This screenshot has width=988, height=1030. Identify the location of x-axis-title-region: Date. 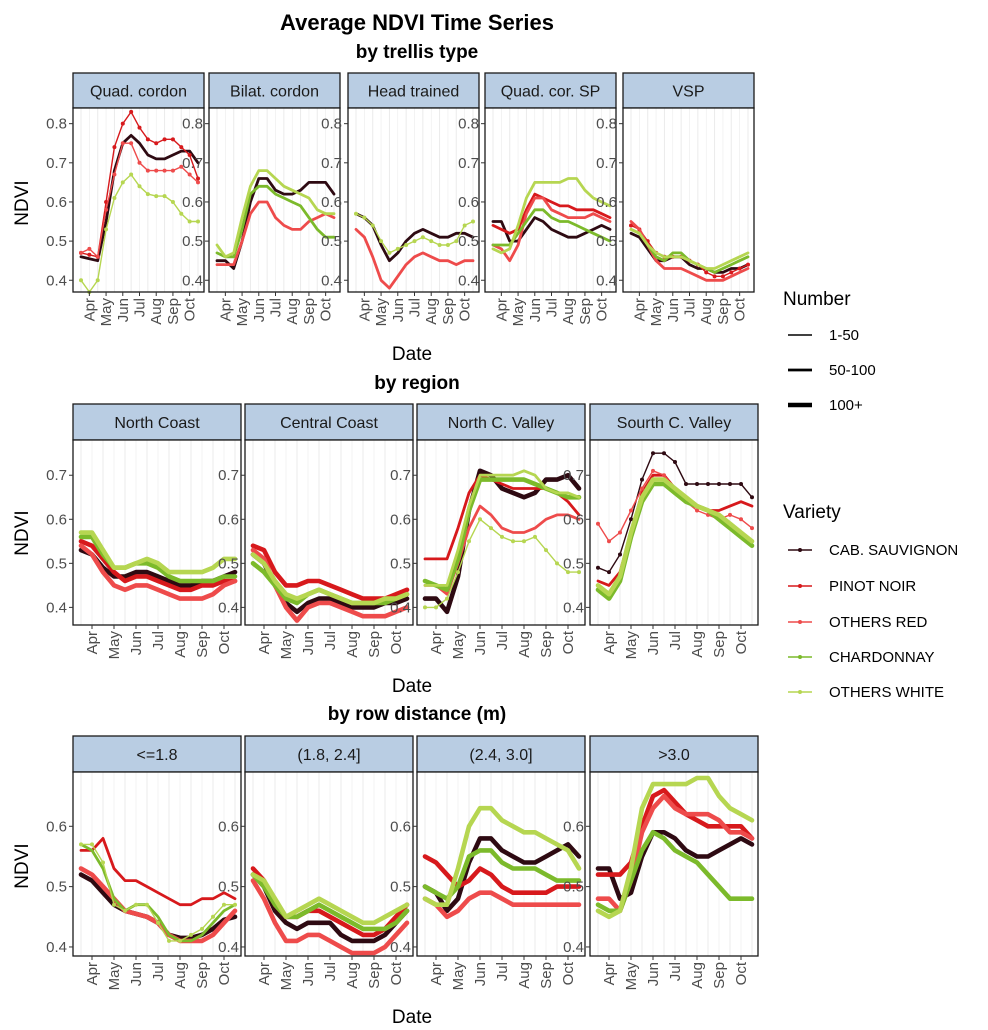
(412, 686).